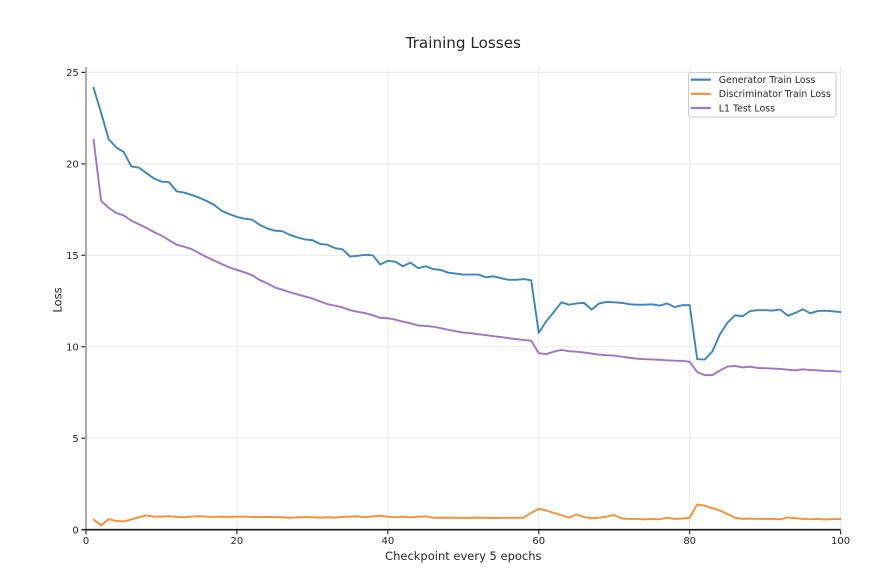 The width and height of the screenshot is (880, 577). Describe the element at coordinates (237, 541) in the screenshot. I see `x-tick-label-20: 20` at that location.